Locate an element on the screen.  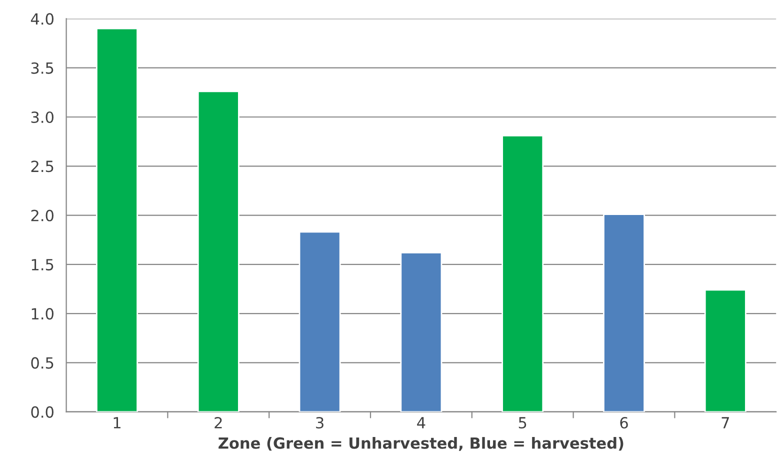
x-tick-label: 5 is located at coordinates (522, 423).